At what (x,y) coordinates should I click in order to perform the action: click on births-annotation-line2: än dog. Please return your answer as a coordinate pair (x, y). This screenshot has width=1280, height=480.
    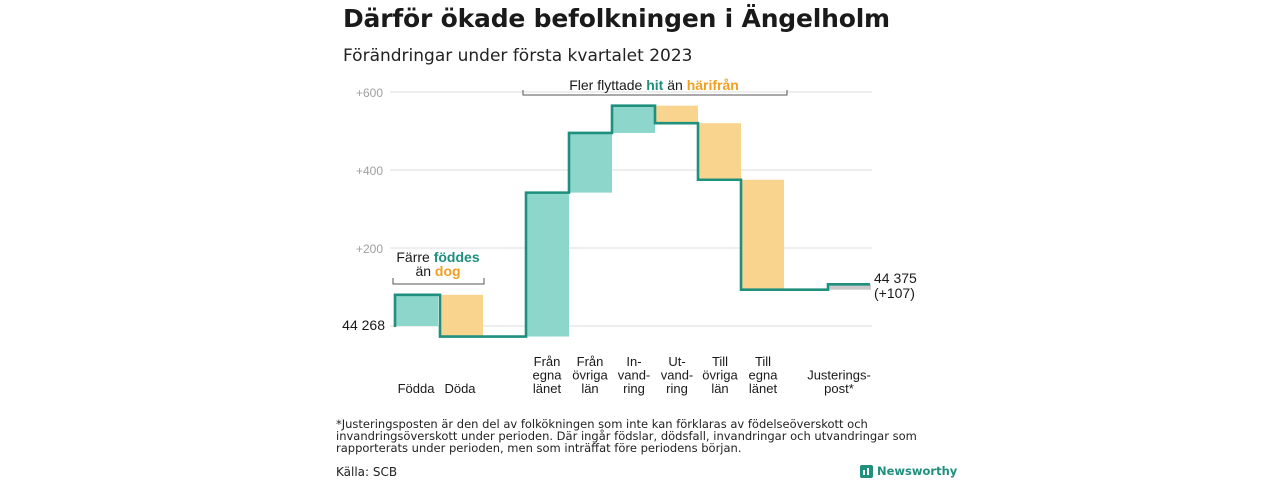
    Looking at the image, I should click on (437, 271).